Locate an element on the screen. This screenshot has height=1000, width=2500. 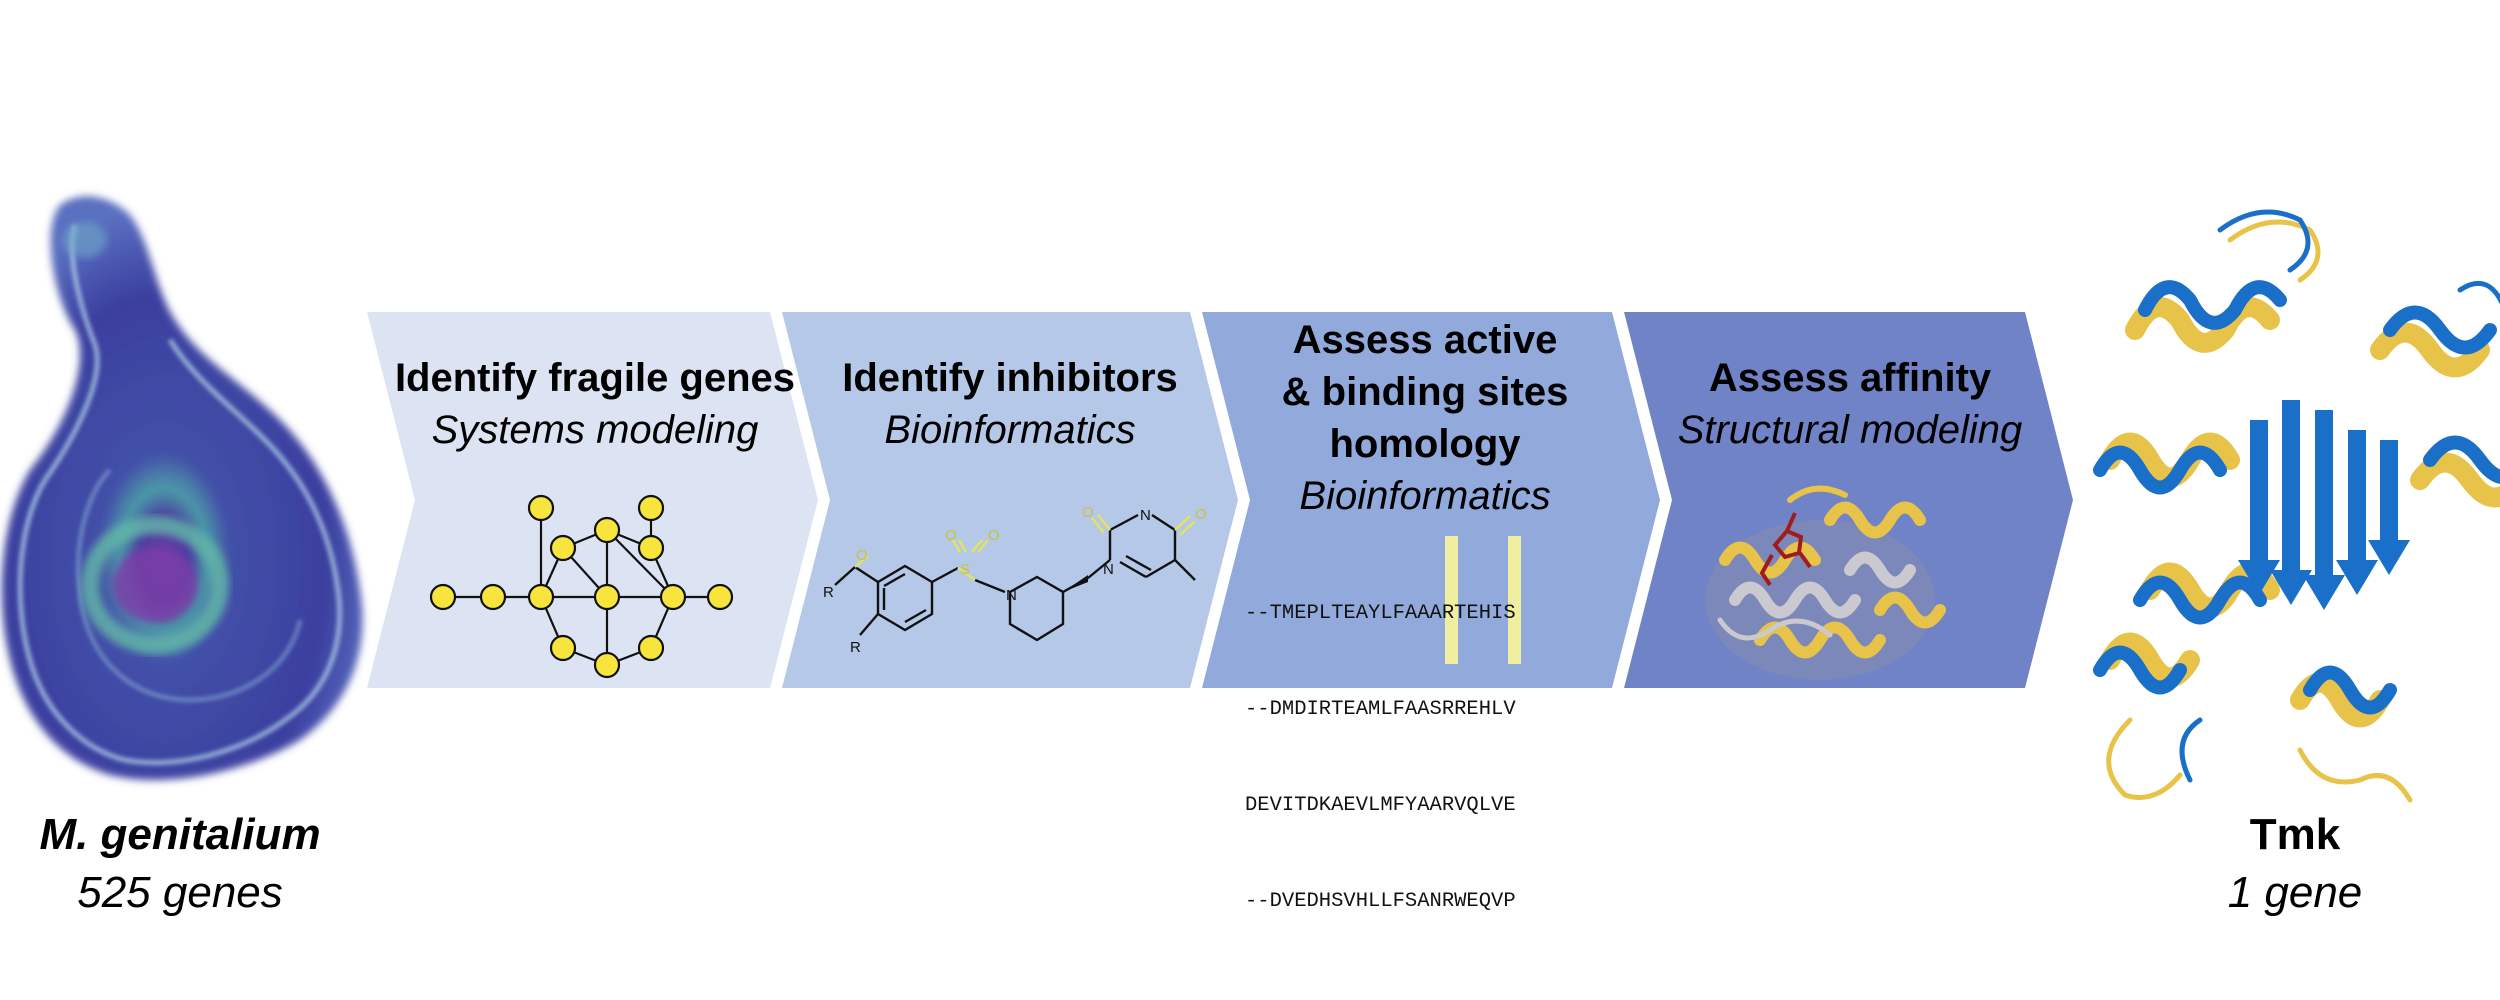
sequence-row: --DMDIRTEAMLFAASRREHLV is located at coordinates (1380, 709).